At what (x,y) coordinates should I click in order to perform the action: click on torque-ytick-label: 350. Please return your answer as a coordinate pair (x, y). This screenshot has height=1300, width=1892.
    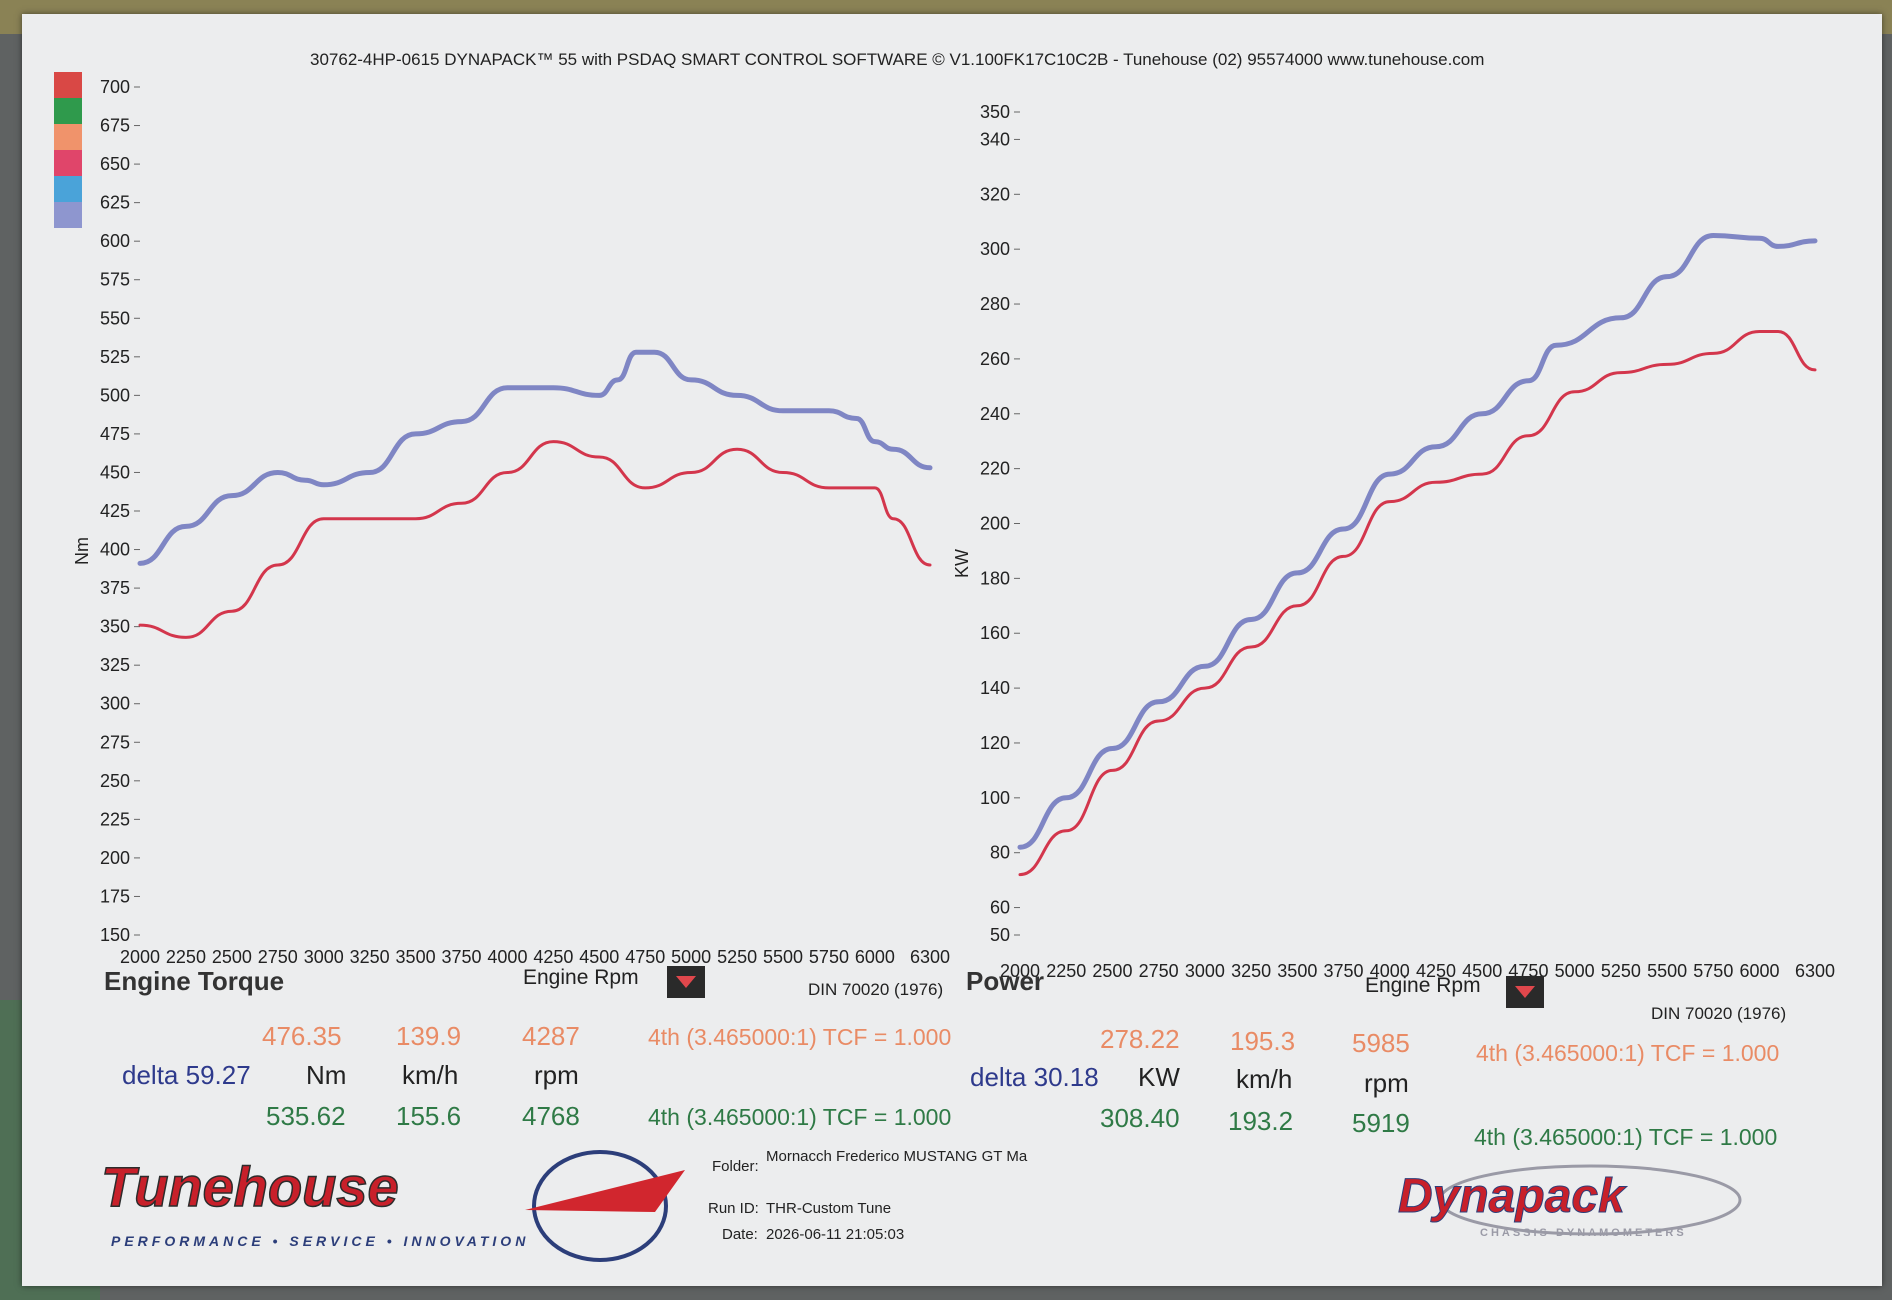
    Looking at the image, I should click on (115, 627).